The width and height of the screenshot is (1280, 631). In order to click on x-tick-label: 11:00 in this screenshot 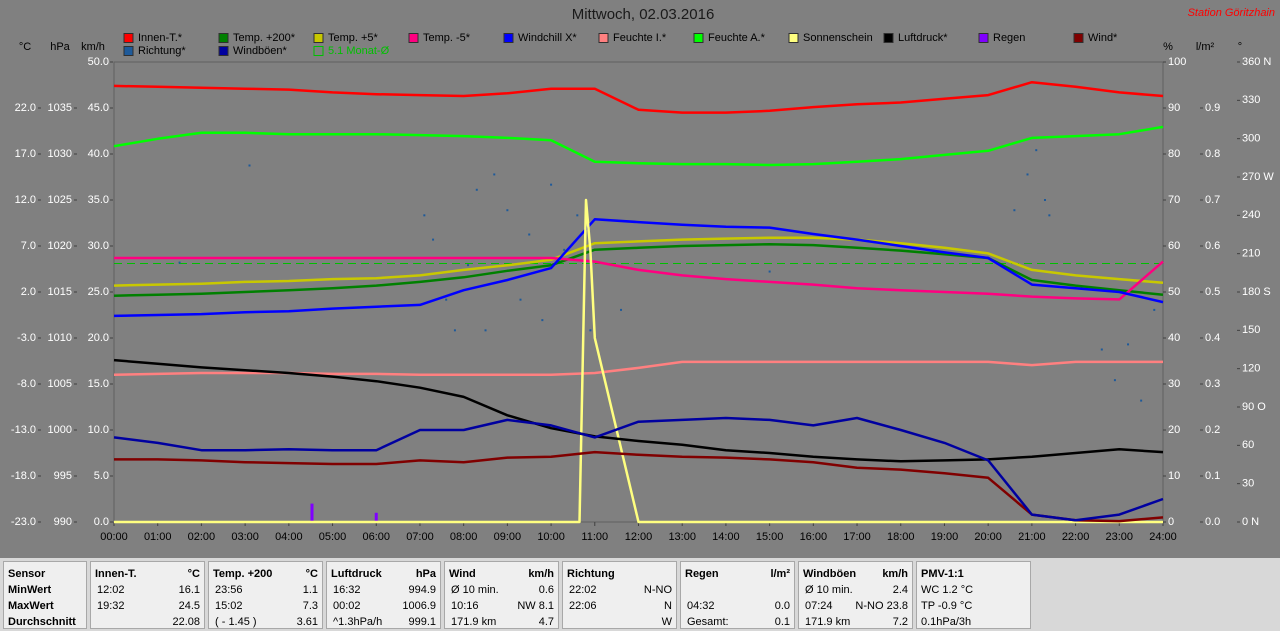, I will do `click(594, 537)`.